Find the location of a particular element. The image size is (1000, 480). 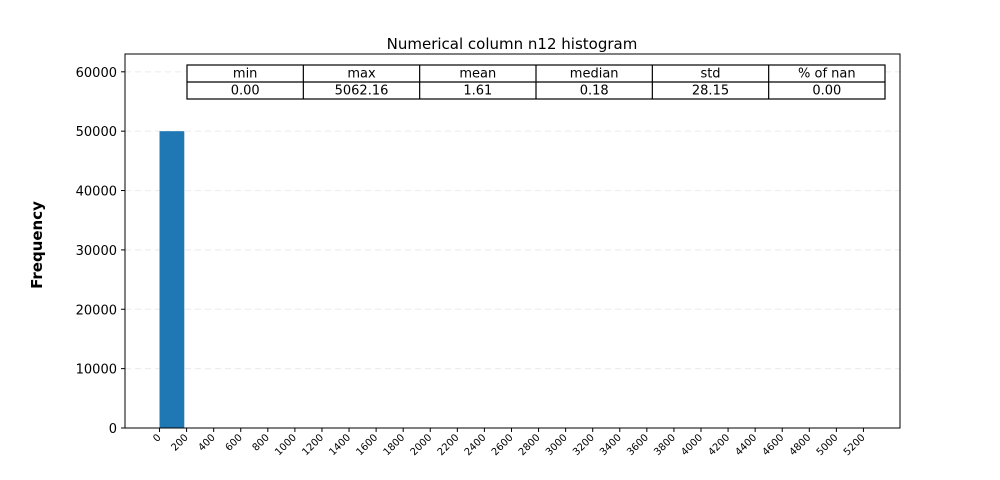

x-tick-label: 1800 is located at coordinates (395, 445).